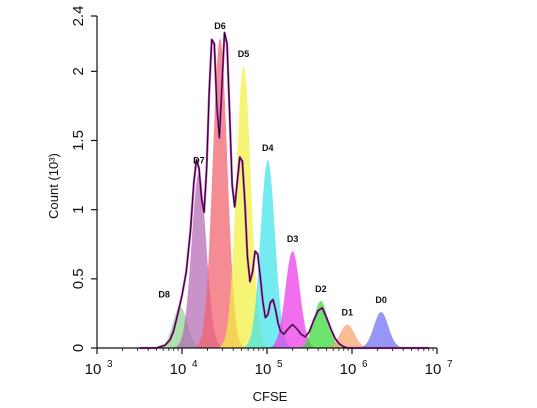 This screenshot has width=537, height=408. What do you see at coordinates (450, 364) in the screenshot?
I see `x-tick-exponent: 7` at bounding box center [450, 364].